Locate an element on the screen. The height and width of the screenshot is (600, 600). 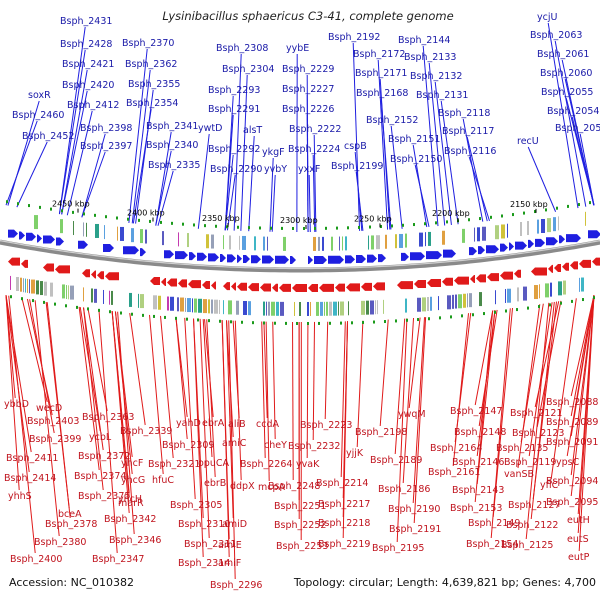
forward-gene-label: Bsph_2118 is located at coordinates (464, 113).